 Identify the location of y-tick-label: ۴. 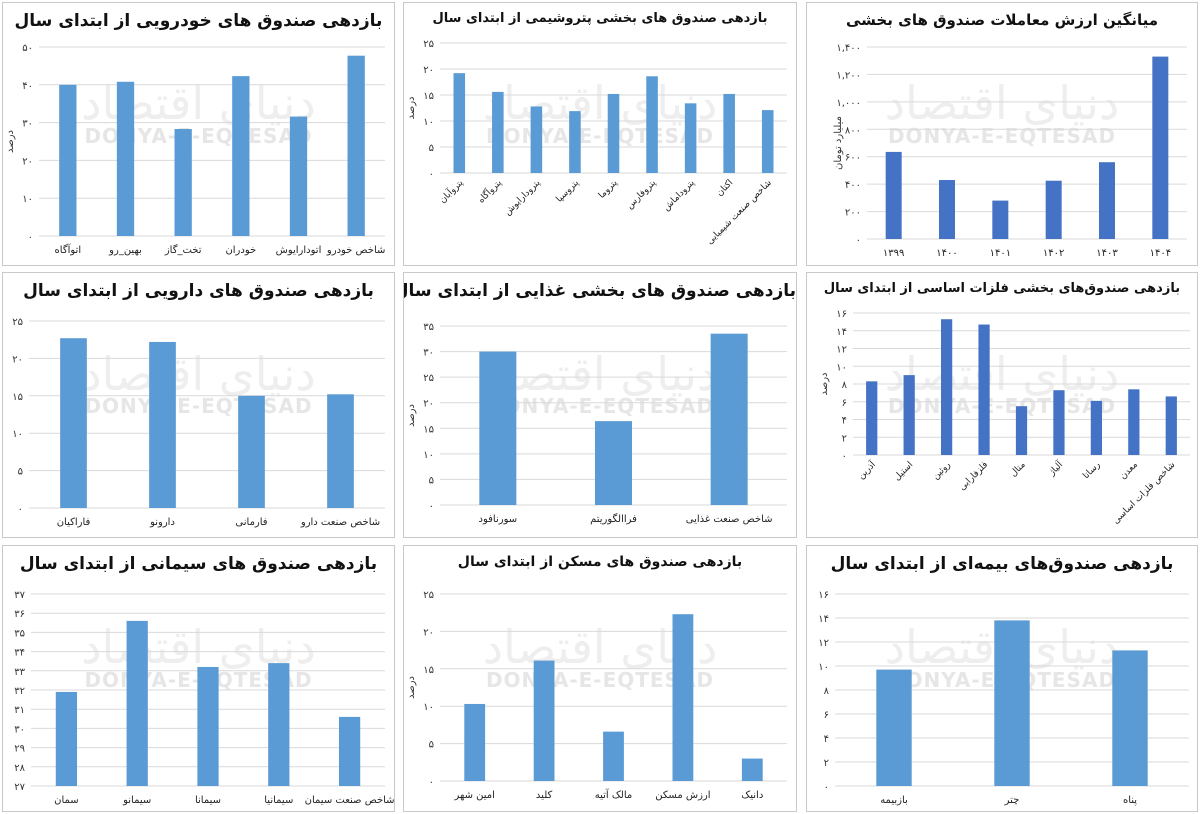
(826, 739).